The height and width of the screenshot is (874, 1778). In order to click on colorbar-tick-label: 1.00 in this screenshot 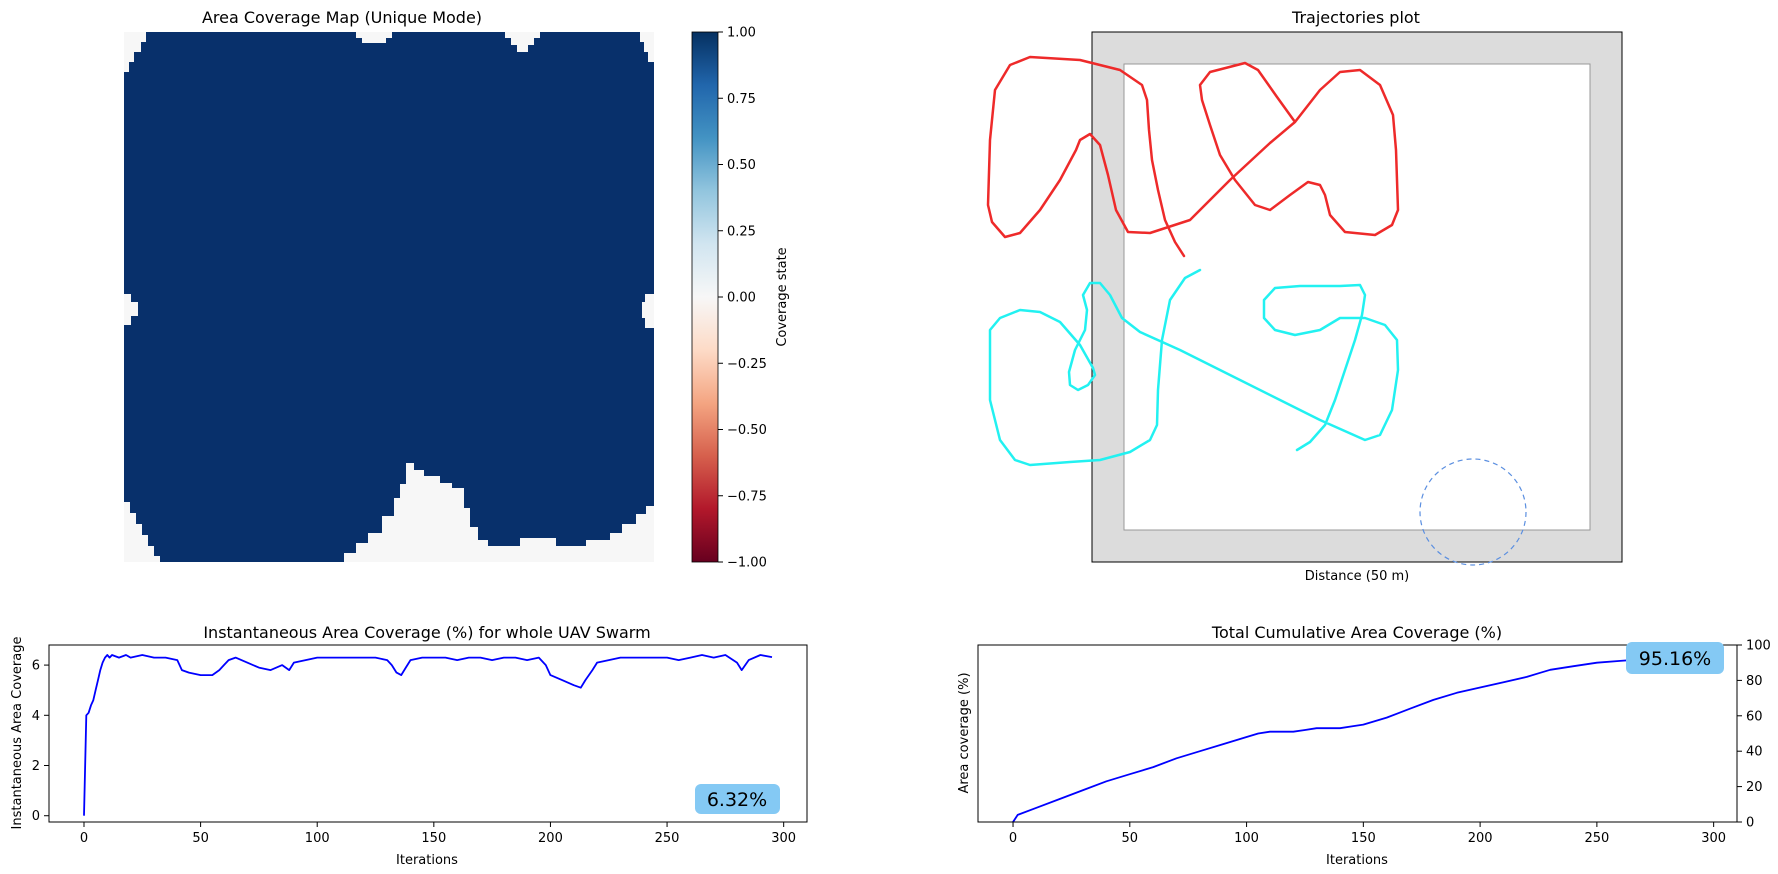, I will do `click(741, 33)`.